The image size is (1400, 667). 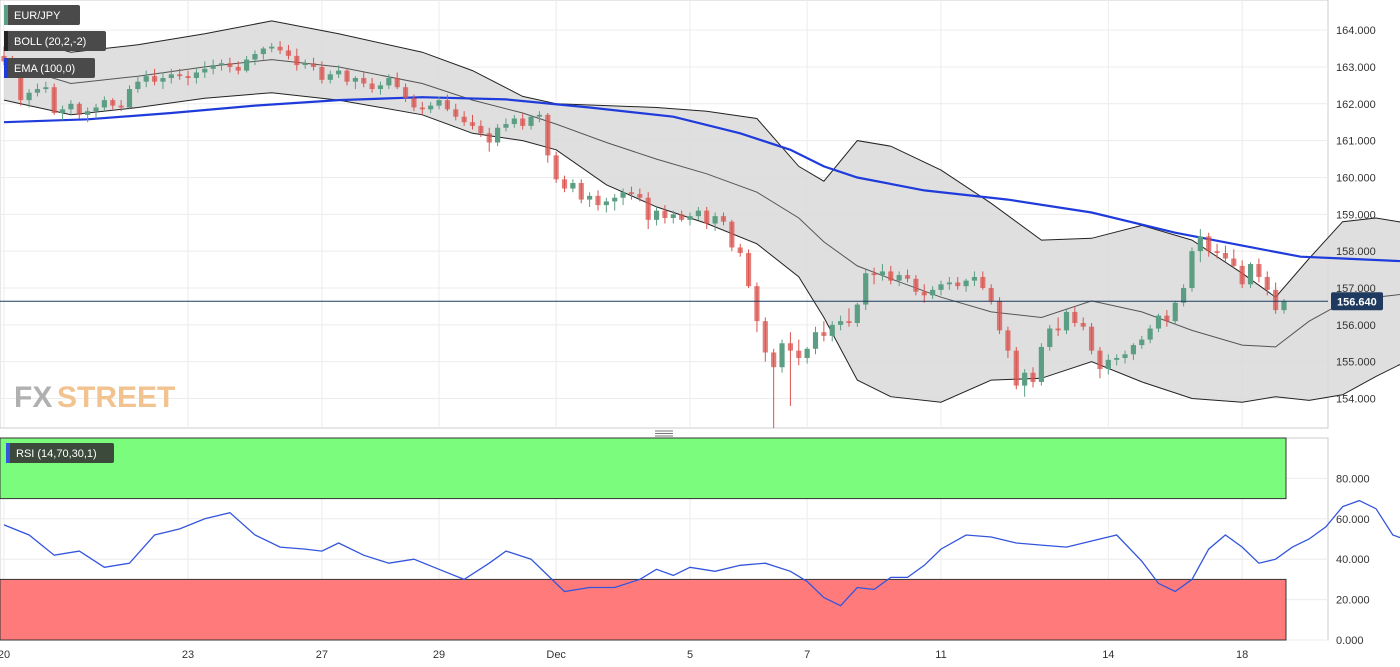 What do you see at coordinates (690, 655) in the screenshot?
I see `time-tick-label: 5` at bounding box center [690, 655].